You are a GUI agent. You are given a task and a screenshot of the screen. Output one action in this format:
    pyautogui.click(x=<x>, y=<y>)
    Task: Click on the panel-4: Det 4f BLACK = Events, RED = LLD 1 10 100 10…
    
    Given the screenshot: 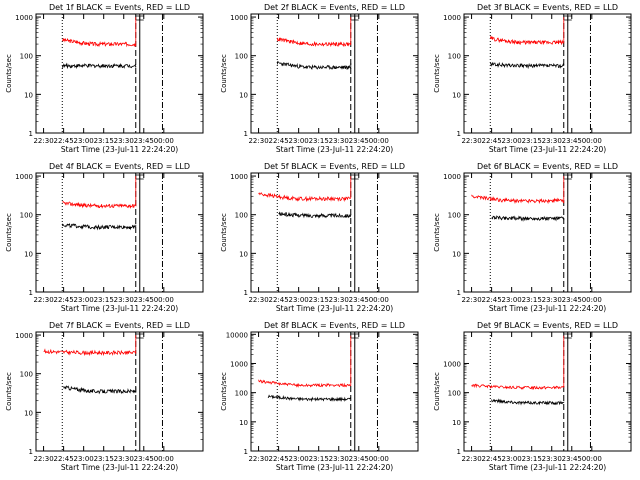 What is the action you would take?
    pyautogui.click(x=104, y=237)
    